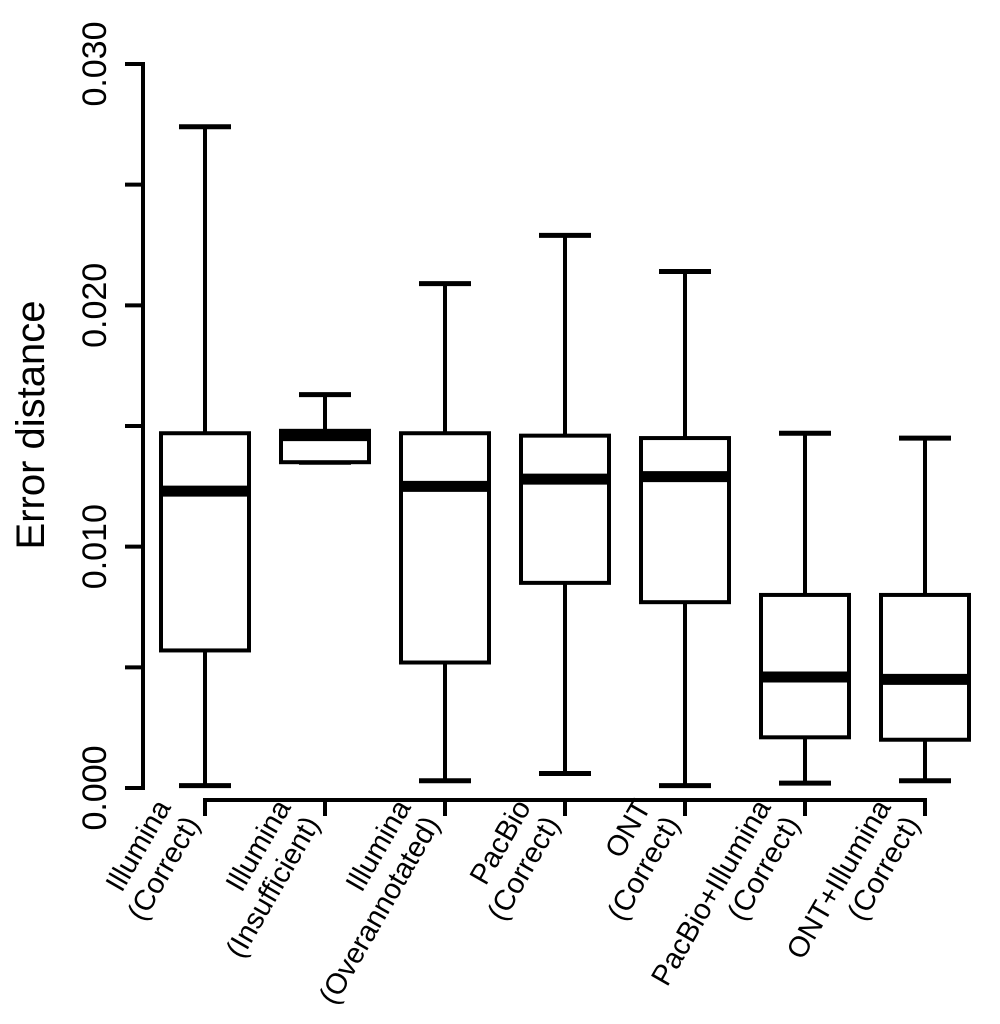 The width and height of the screenshot is (1000, 1024). Describe the element at coordinates (110, 426) in the screenshot. I see `y-axis: 0.000 0.010 0.020 0.030` at that location.